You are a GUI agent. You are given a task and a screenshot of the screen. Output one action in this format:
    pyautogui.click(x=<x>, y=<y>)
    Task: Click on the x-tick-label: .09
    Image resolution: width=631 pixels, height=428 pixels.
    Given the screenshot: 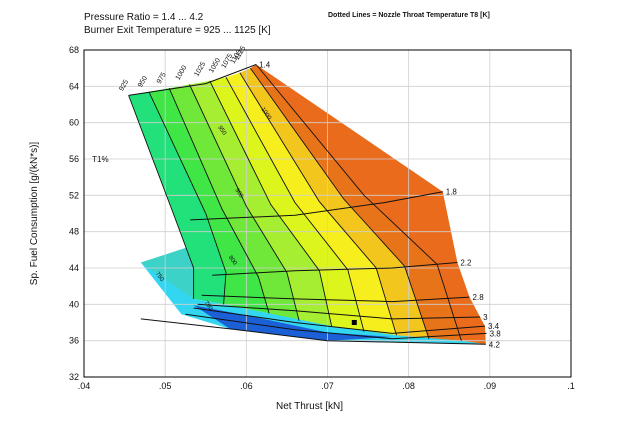 What is the action you would take?
    pyautogui.click(x=490, y=386)
    